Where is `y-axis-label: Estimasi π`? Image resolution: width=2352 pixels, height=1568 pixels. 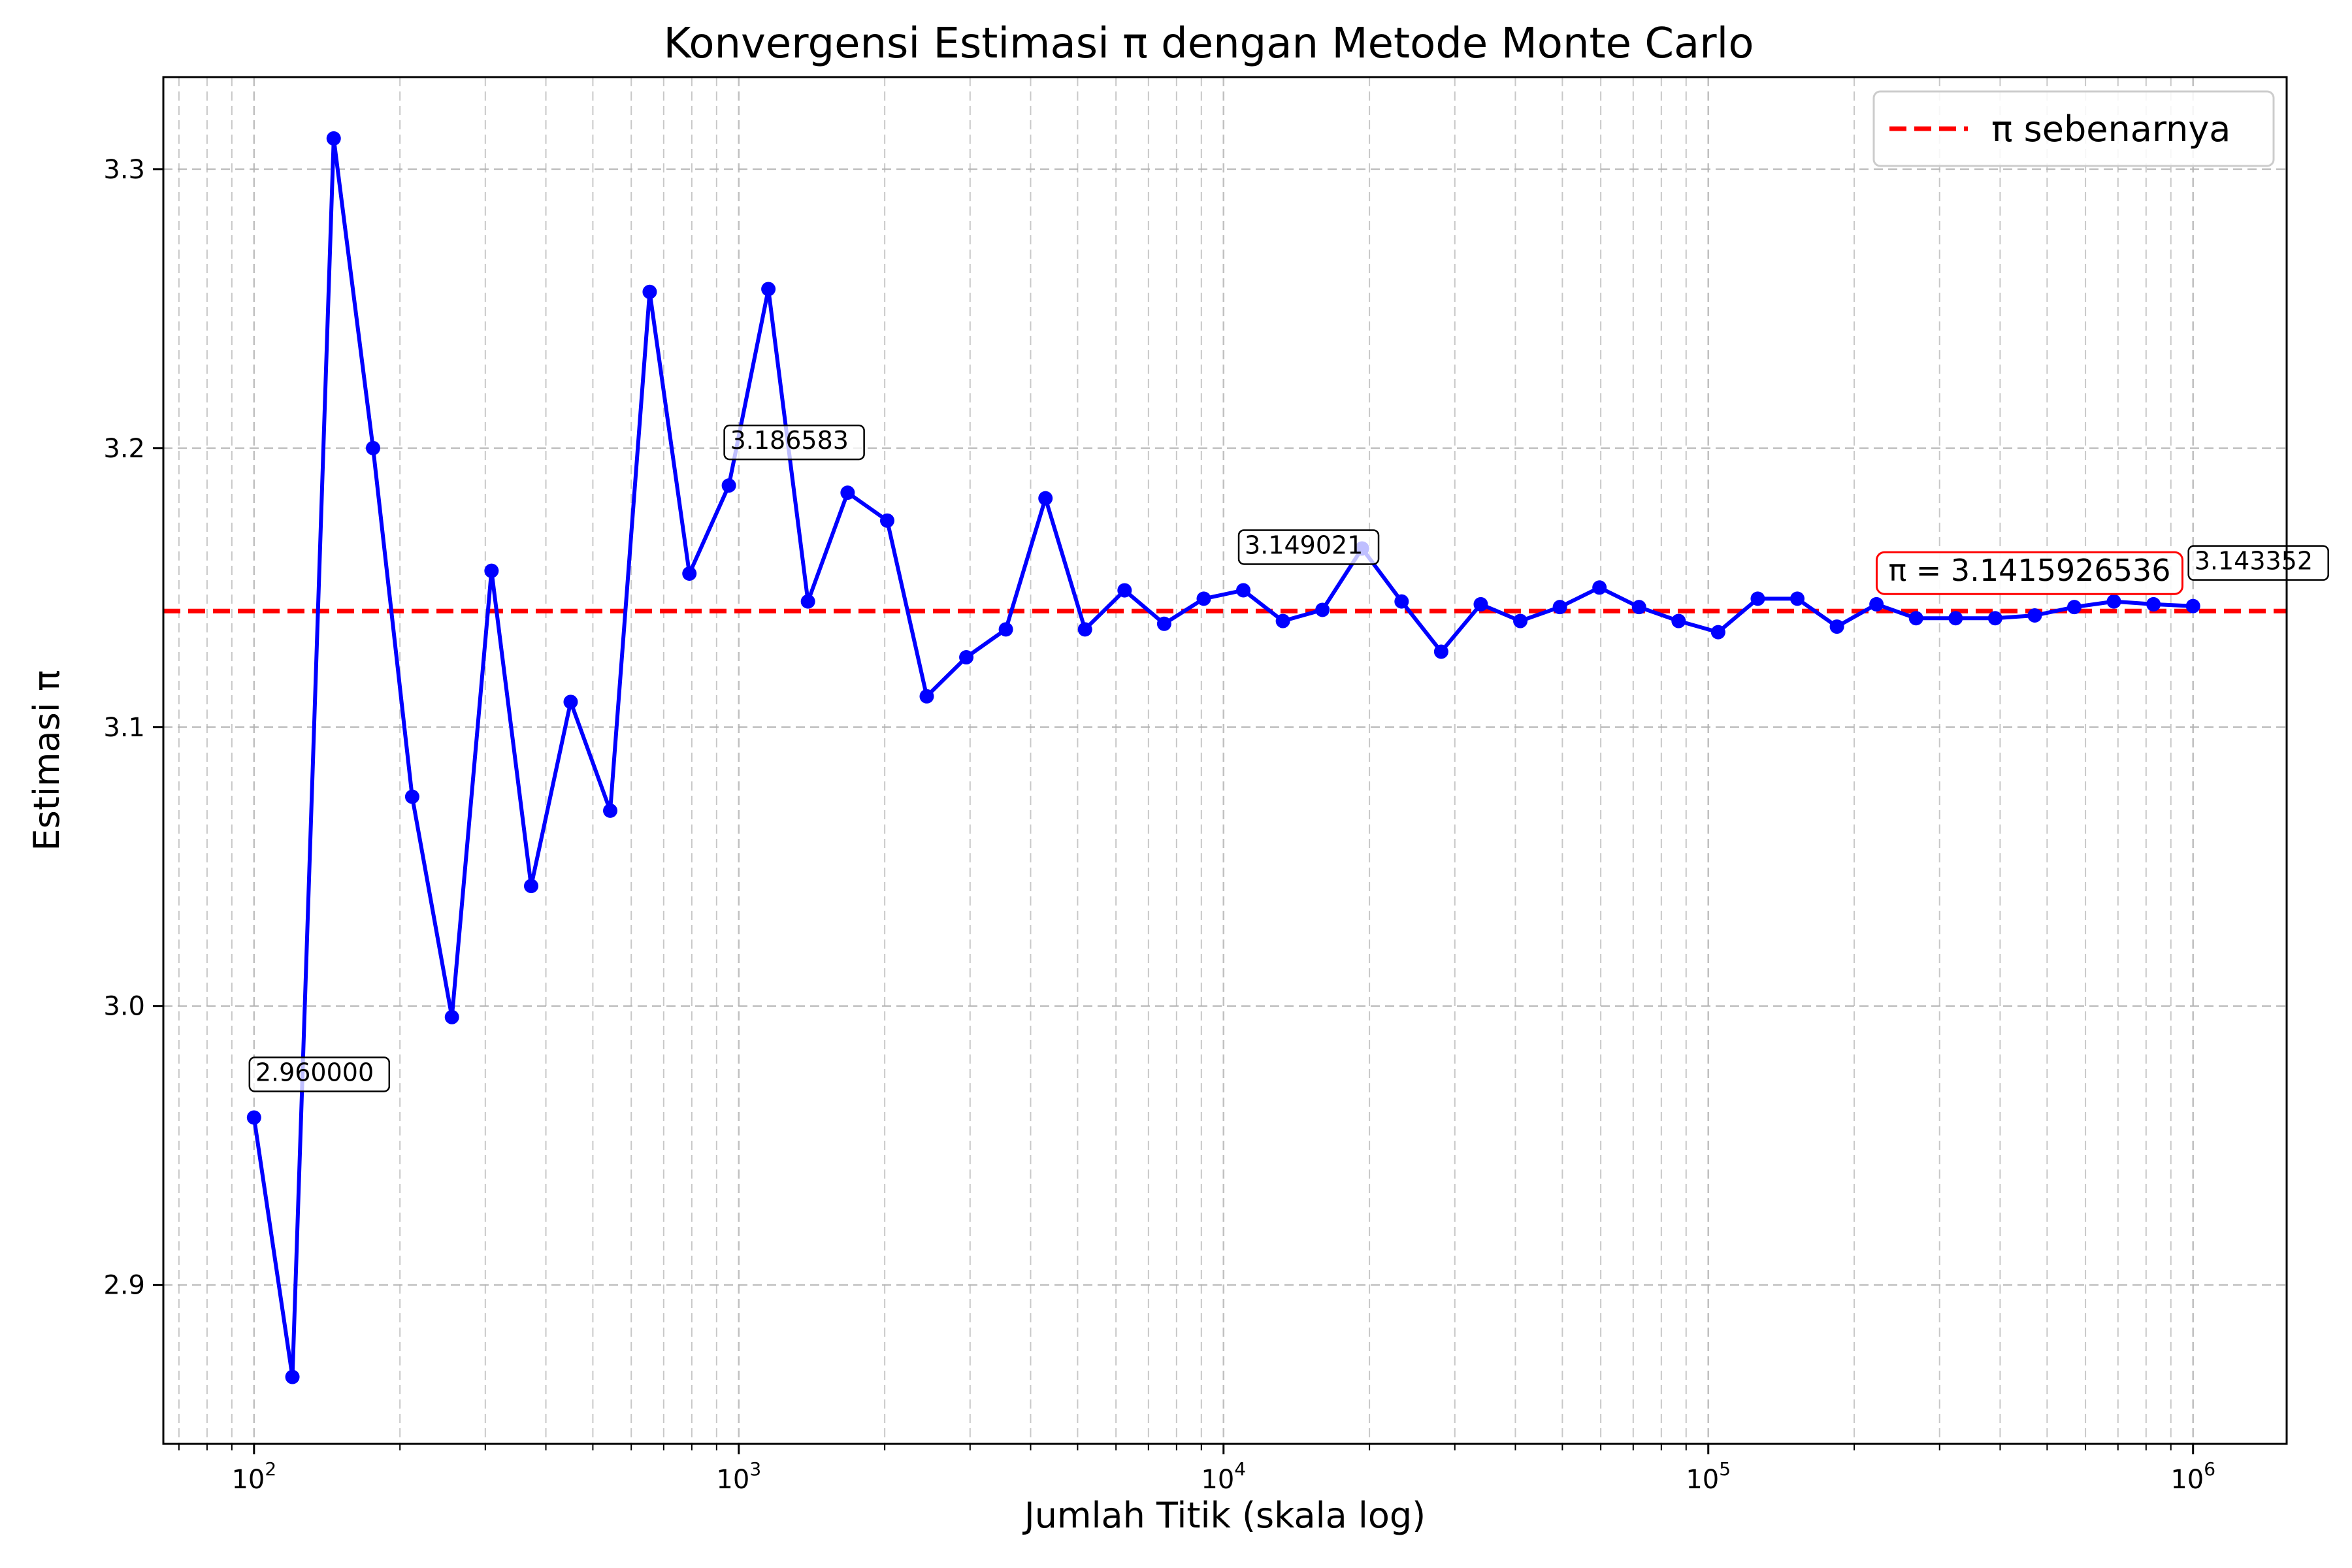 y-axis-label: Estimasi π is located at coordinates (46, 760).